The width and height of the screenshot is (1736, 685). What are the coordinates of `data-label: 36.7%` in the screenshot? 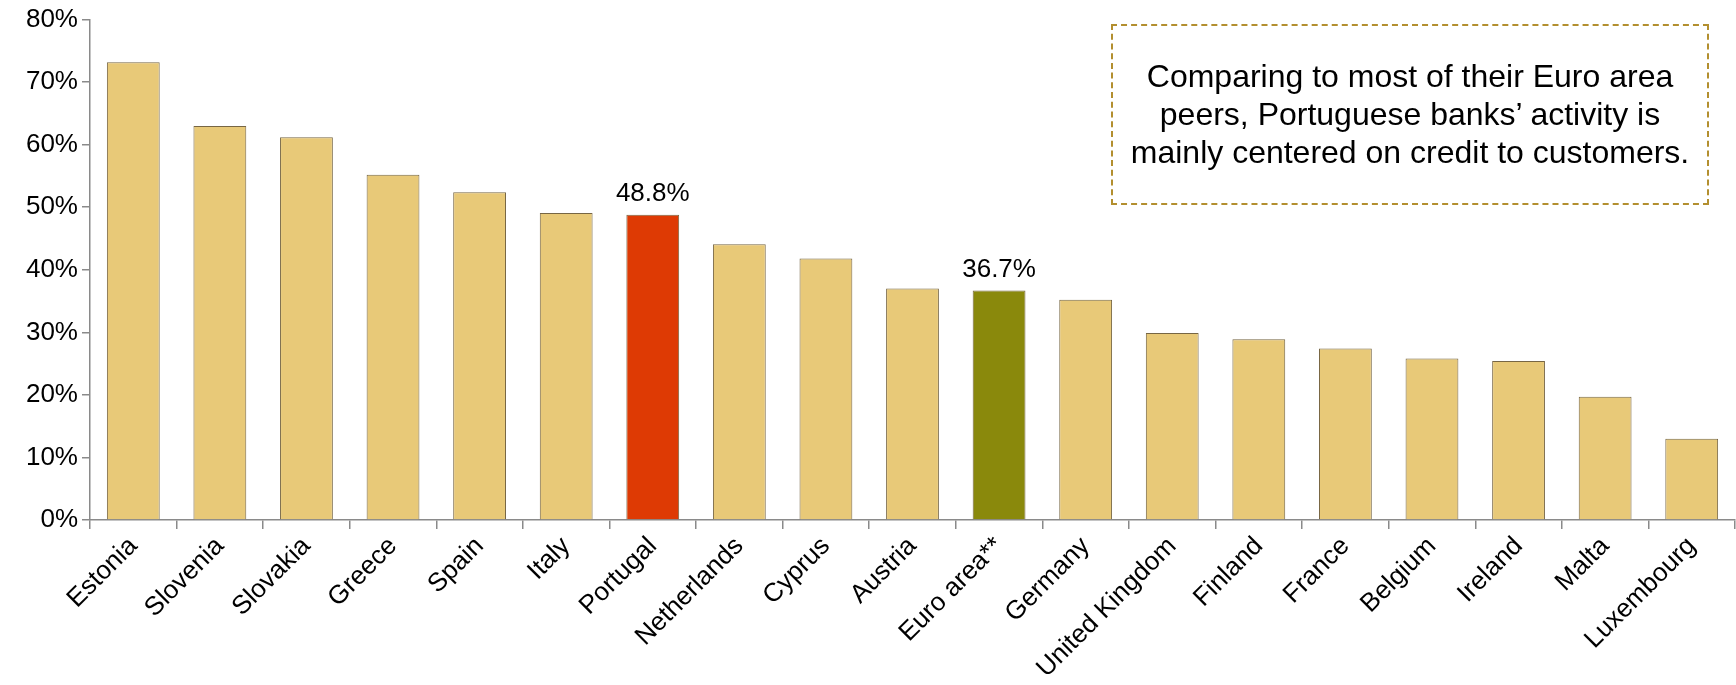 It's located at (999, 267).